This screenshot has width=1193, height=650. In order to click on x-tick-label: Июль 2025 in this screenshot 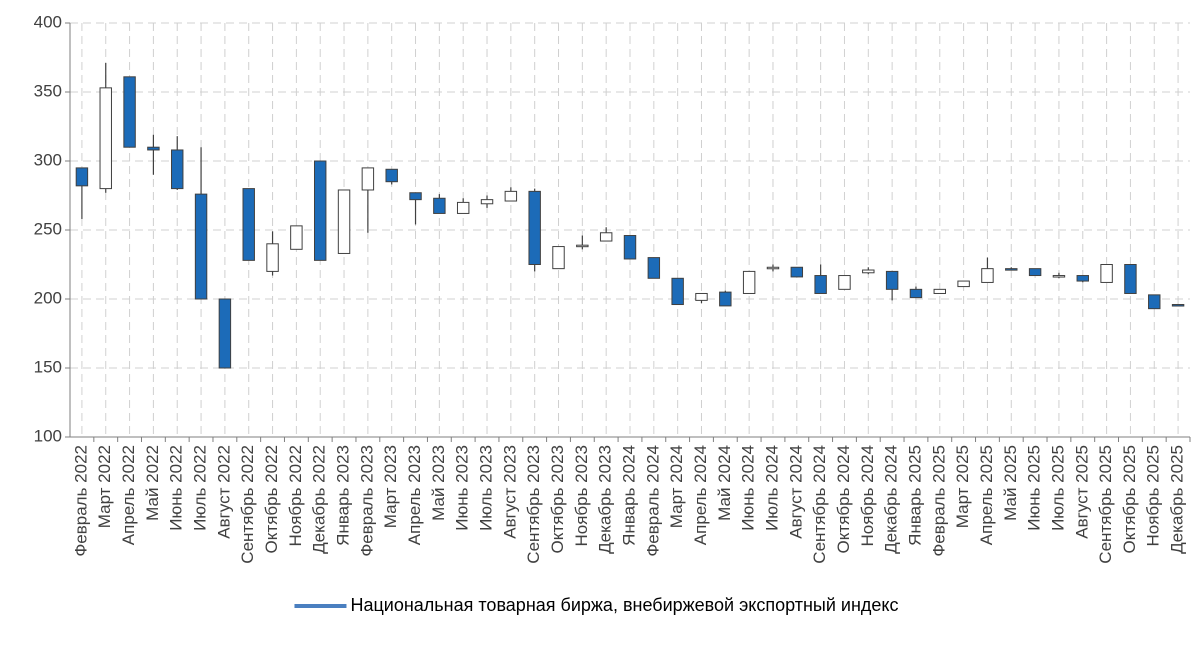, I will do `click(1057, 488)`.